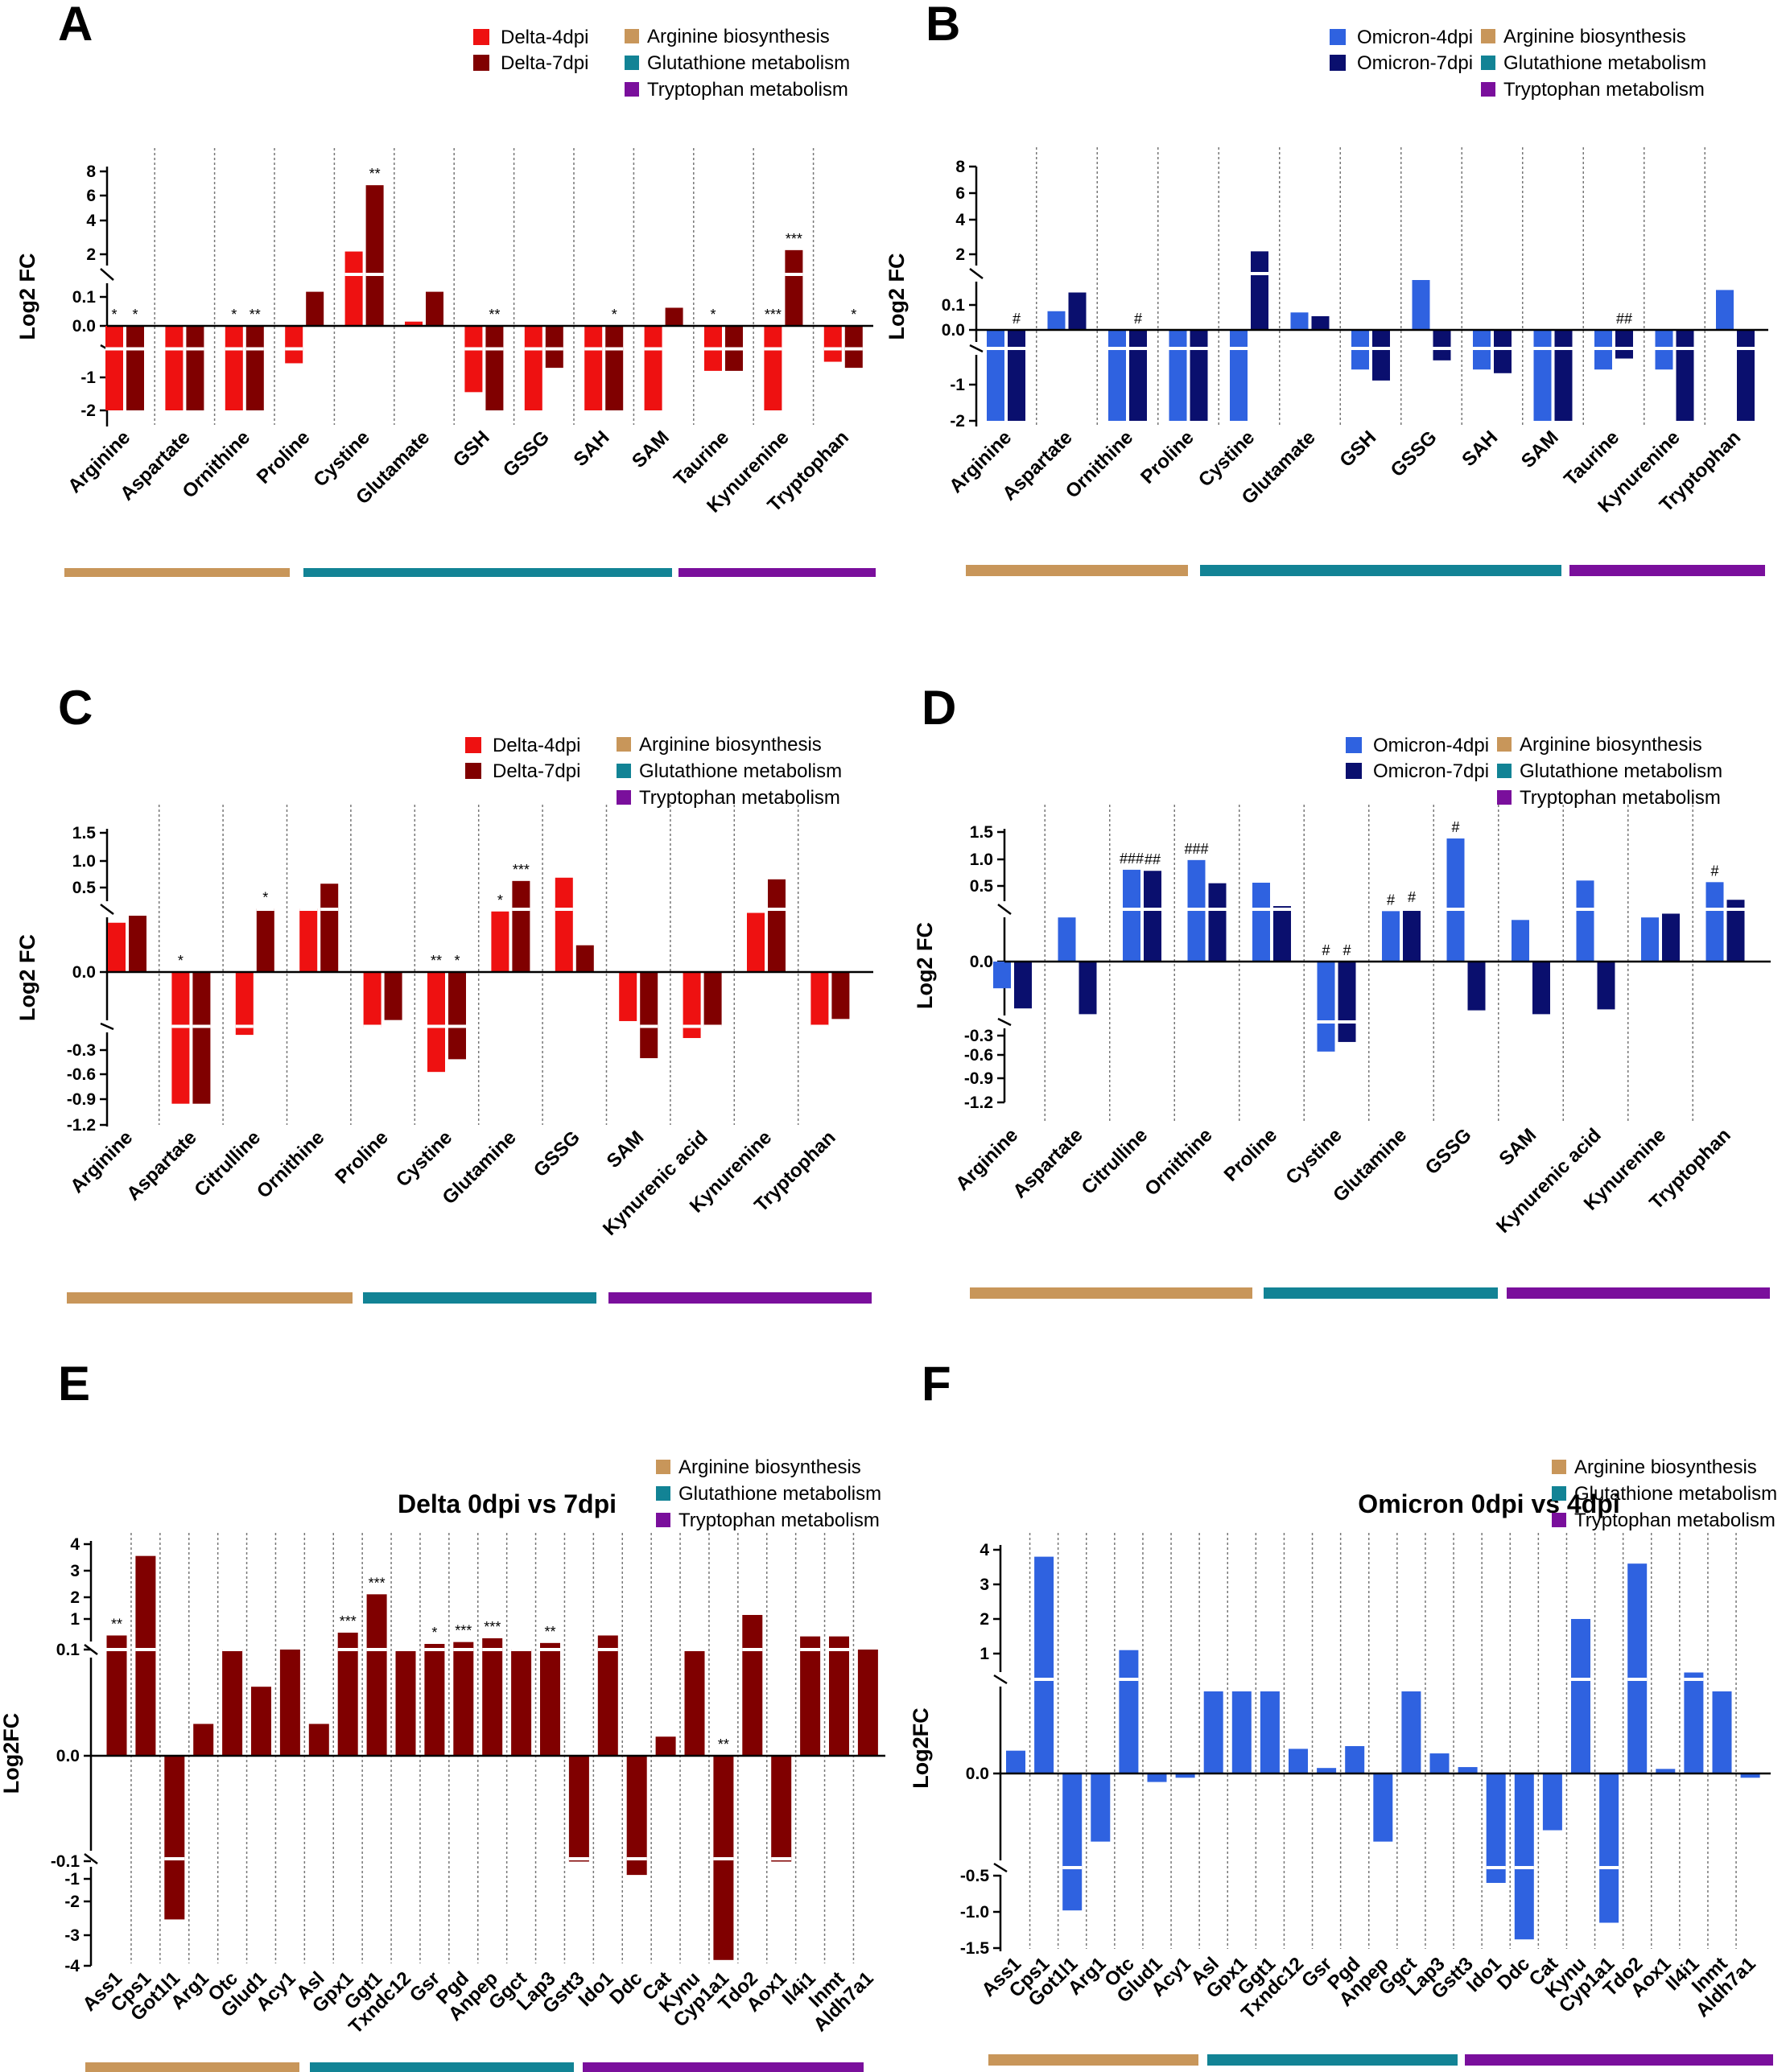 The image size is (1790, 2072). What do you see at coordinates (75, 1598) in the screenshot?
I see `y-tick-label: 2` at bounding box center [75, 1598].